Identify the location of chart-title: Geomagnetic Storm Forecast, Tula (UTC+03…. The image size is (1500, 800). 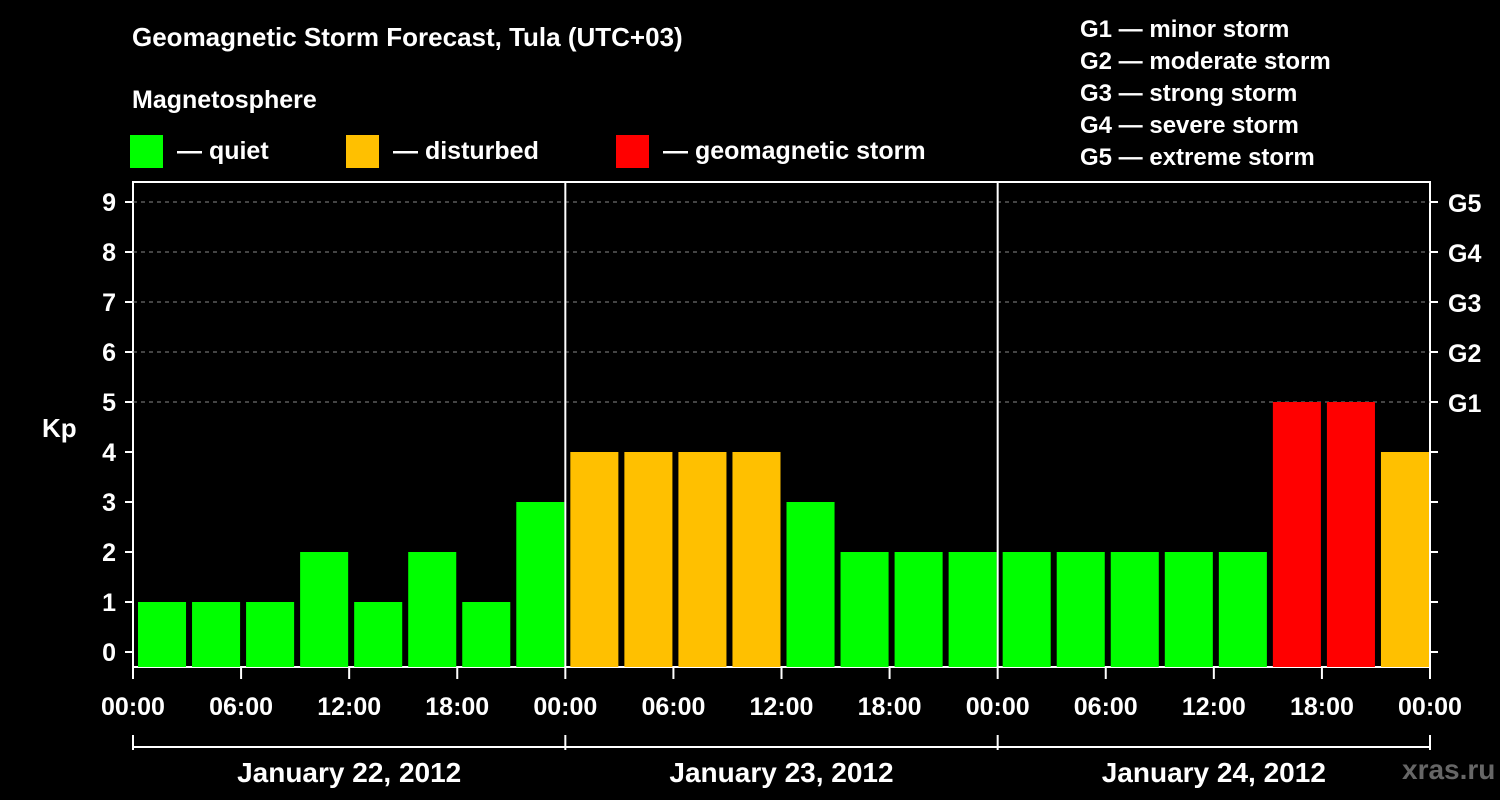
(407, 37).